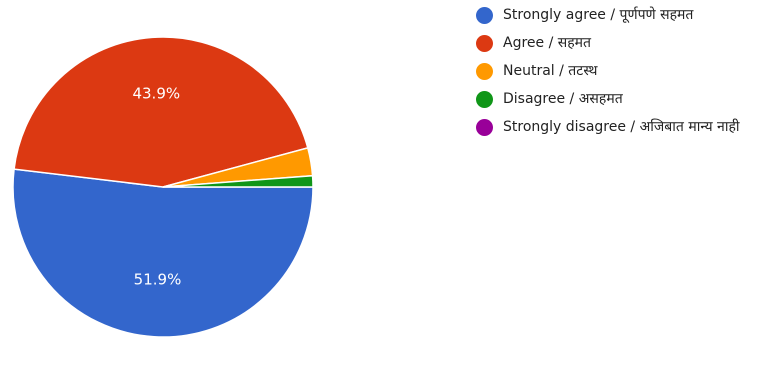  I want to click on legend-item: Disagree / असहमत, so click(621, 99).